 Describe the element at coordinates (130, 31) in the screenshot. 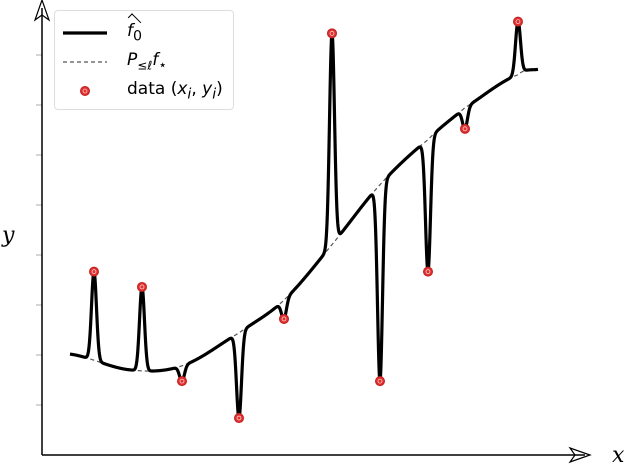

I see `legend-label-f0: f` at that location.